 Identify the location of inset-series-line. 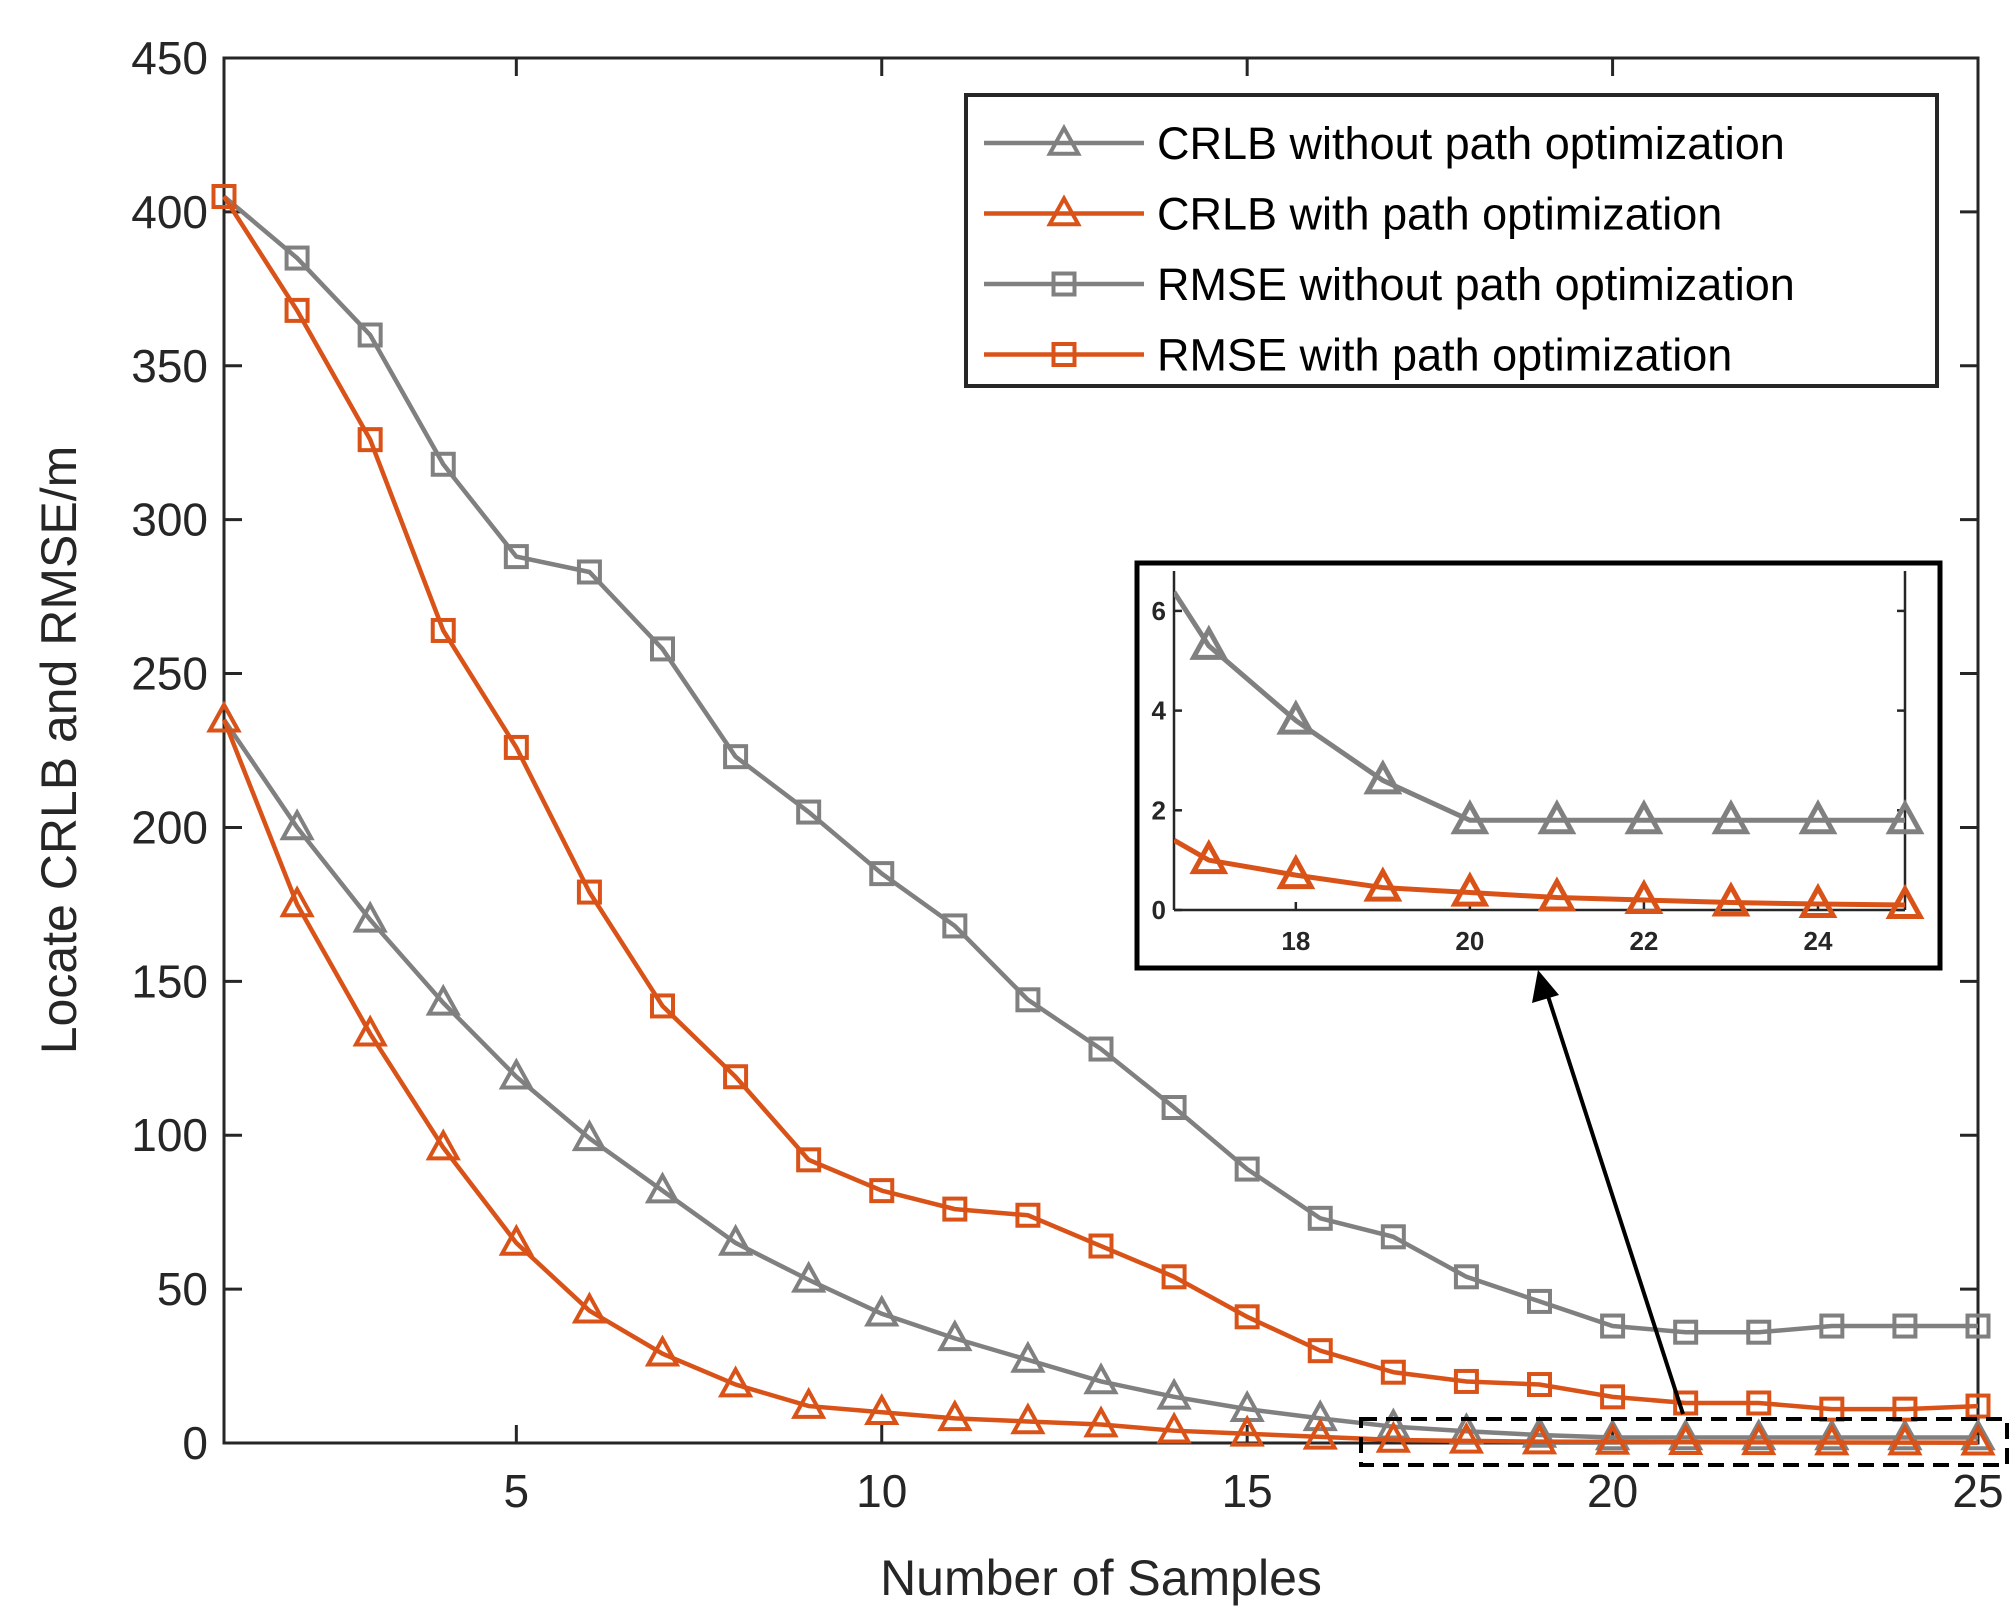
(1540, 873).